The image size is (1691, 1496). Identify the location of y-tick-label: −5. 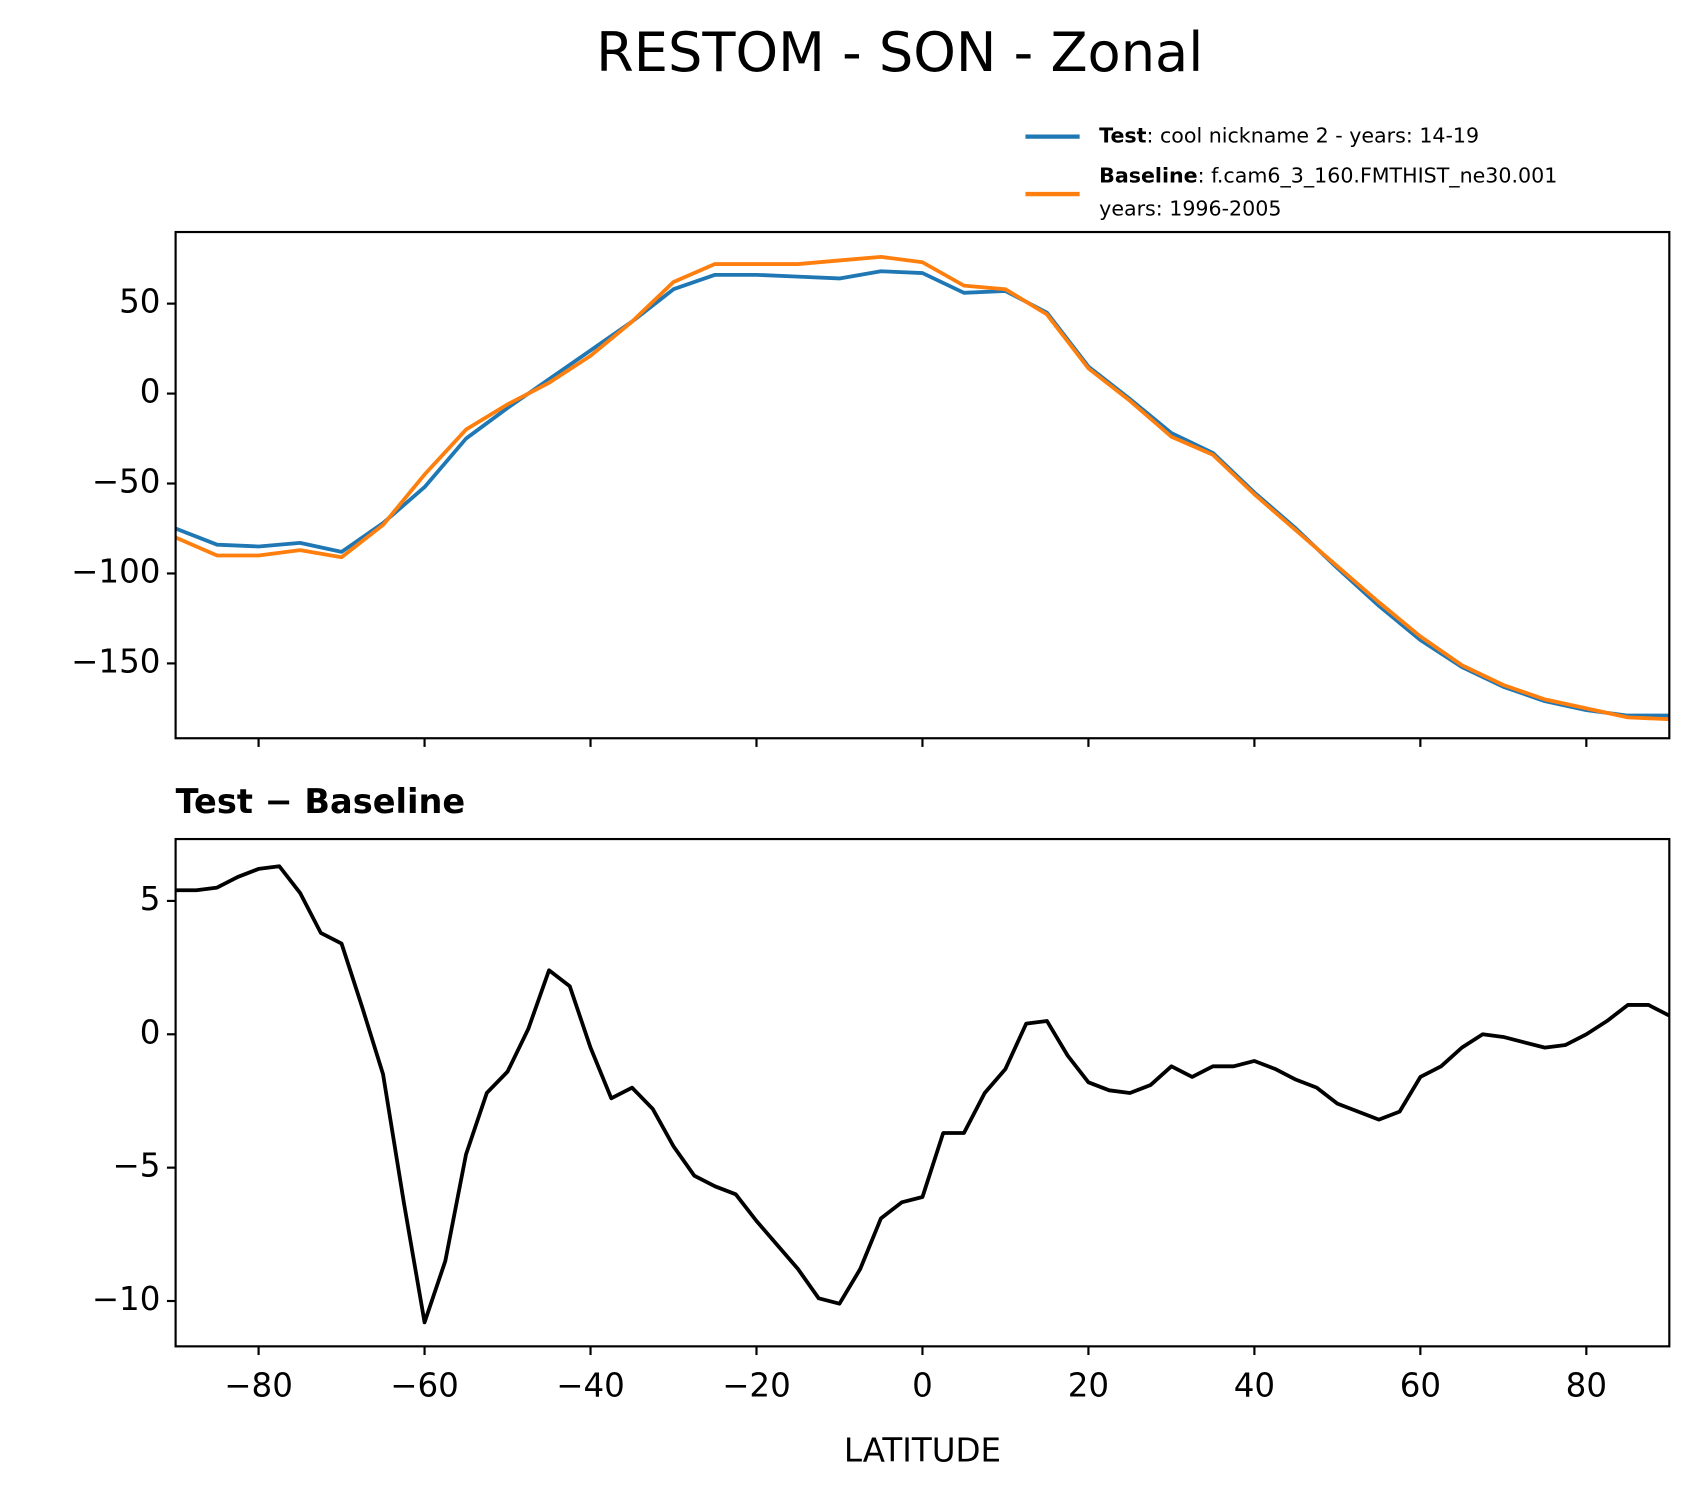
(137, 1166).